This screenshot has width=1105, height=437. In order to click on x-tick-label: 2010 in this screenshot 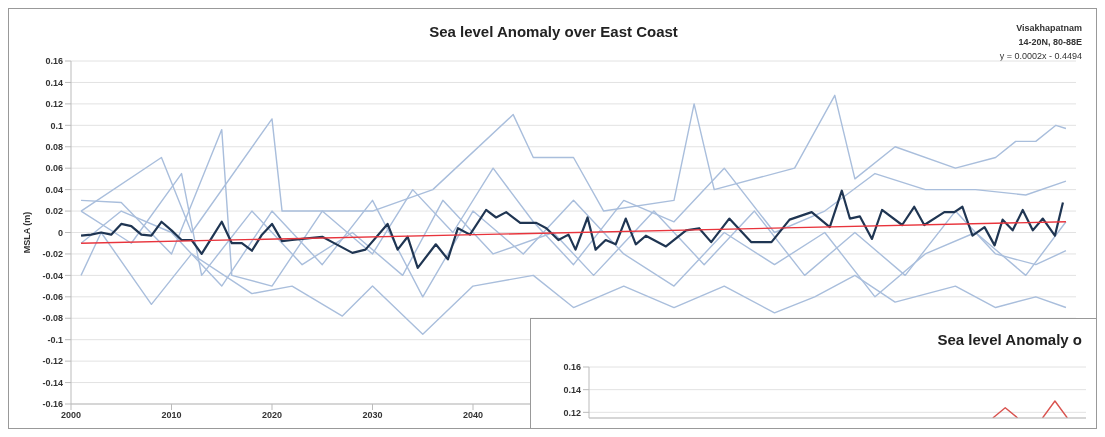, I will do `click(171, 415)`.